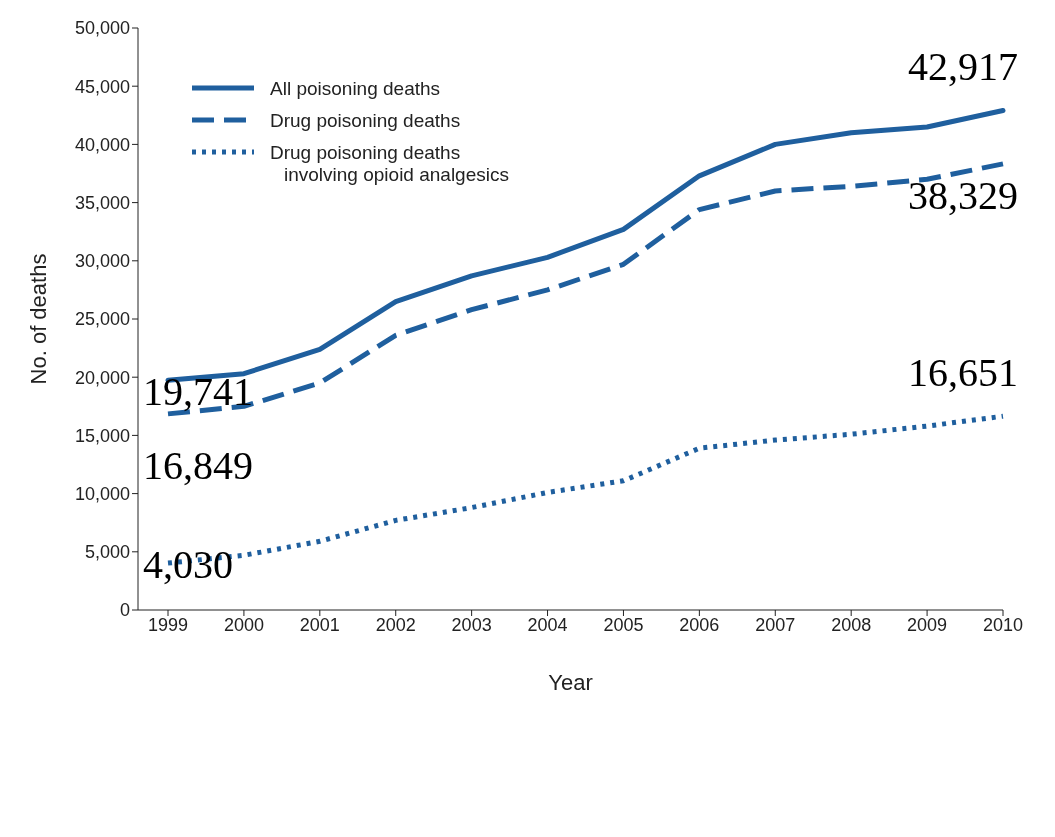 The height and width of the screenshot is (837, 1055). I want to click on legend-label: Drug poisoning deaths involving opioid analgesics, so click(389, 164).